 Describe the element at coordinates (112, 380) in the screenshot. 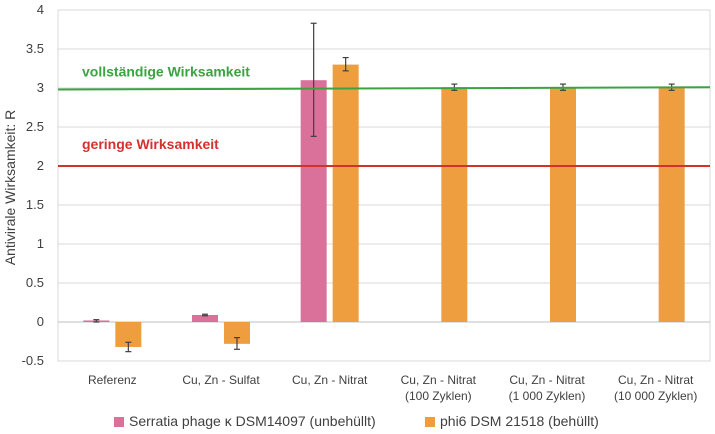

I see `x-category-label: Referenz` at that location.